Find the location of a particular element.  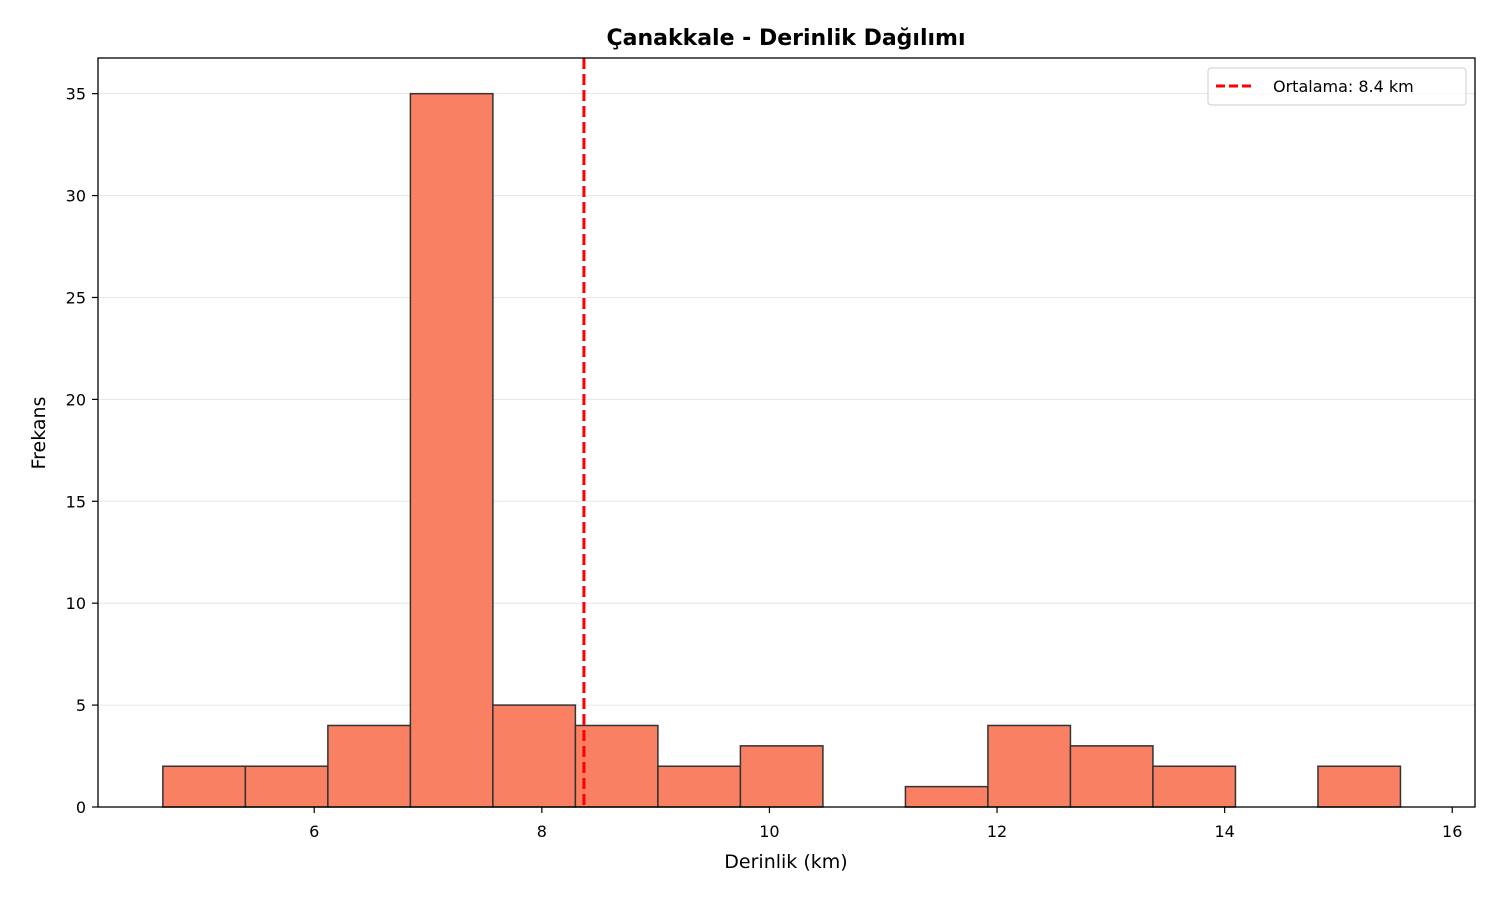

x-tick-label: 10 is located at coordinates (769, 831).